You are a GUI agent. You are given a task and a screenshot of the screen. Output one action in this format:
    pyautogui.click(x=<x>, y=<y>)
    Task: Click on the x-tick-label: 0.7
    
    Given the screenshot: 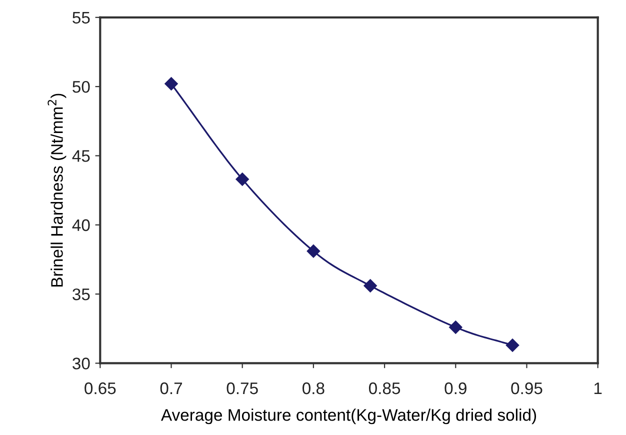 What is the action you would take?
    pyautogui.click(x=171, y=388)
    